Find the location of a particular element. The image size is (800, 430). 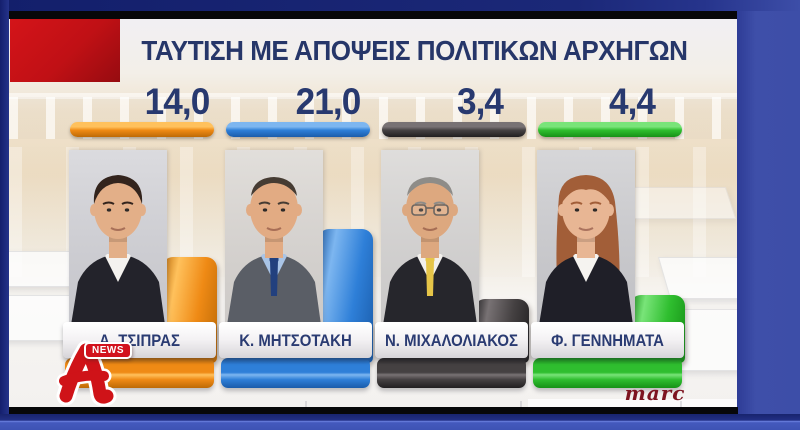

top-black-strip is located at coordinates (373, 15).